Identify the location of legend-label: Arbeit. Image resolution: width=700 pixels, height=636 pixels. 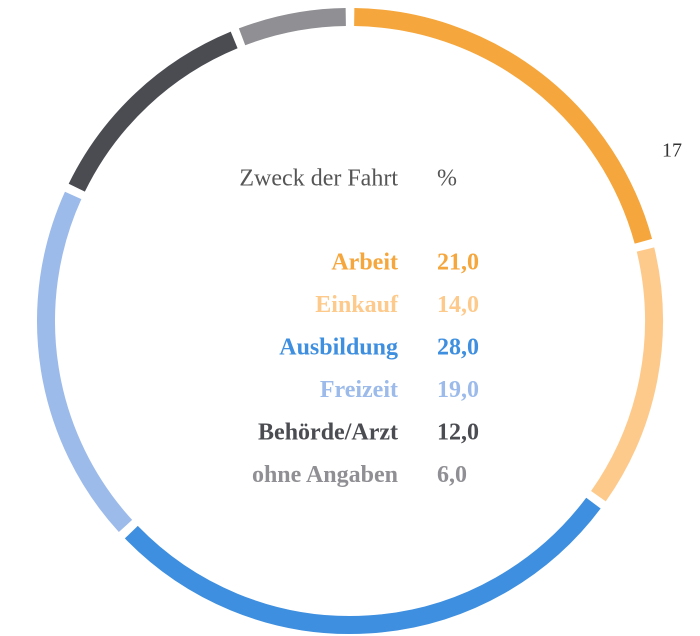
(364, 263).